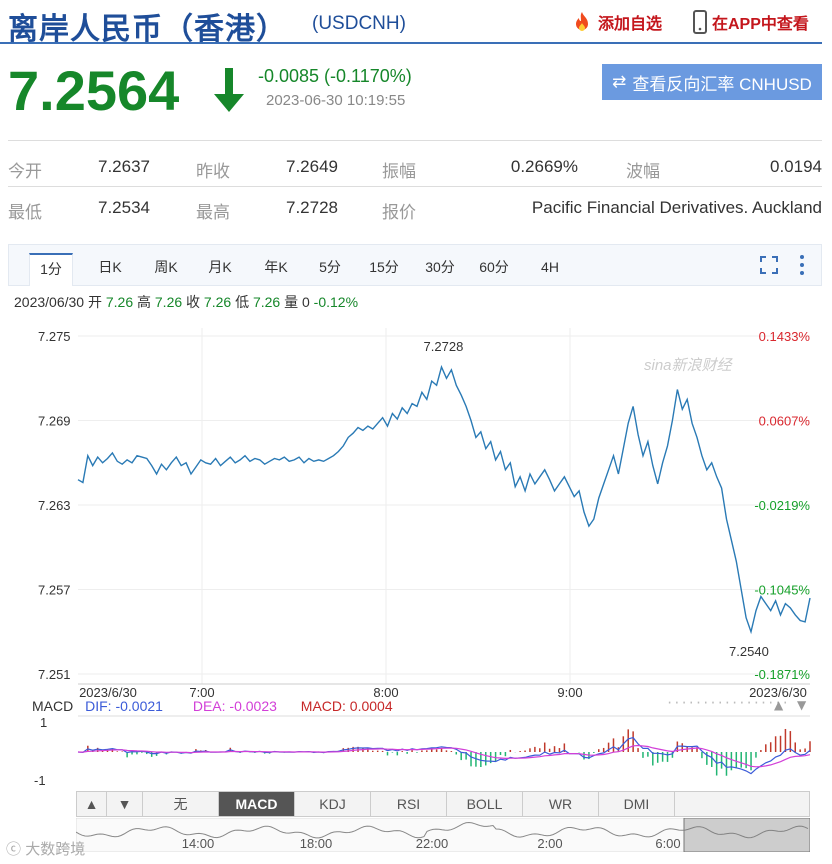 The image size is (832, 864). Describe the element at coordinates (616, 22) in the screenshot. I see `add-favorite-button: 添加自选` at that location.